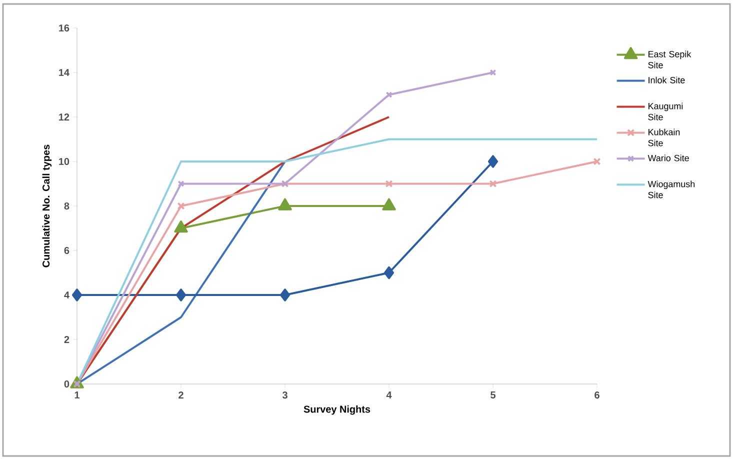  I want to click on x-tick-label: 6, so click(597, 395).